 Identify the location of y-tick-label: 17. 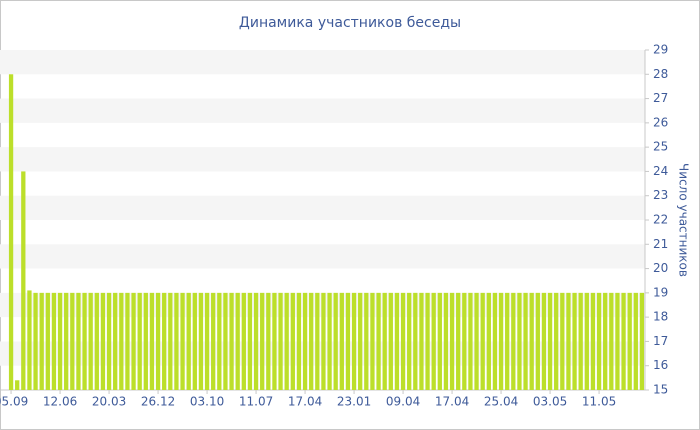
(660, 341).